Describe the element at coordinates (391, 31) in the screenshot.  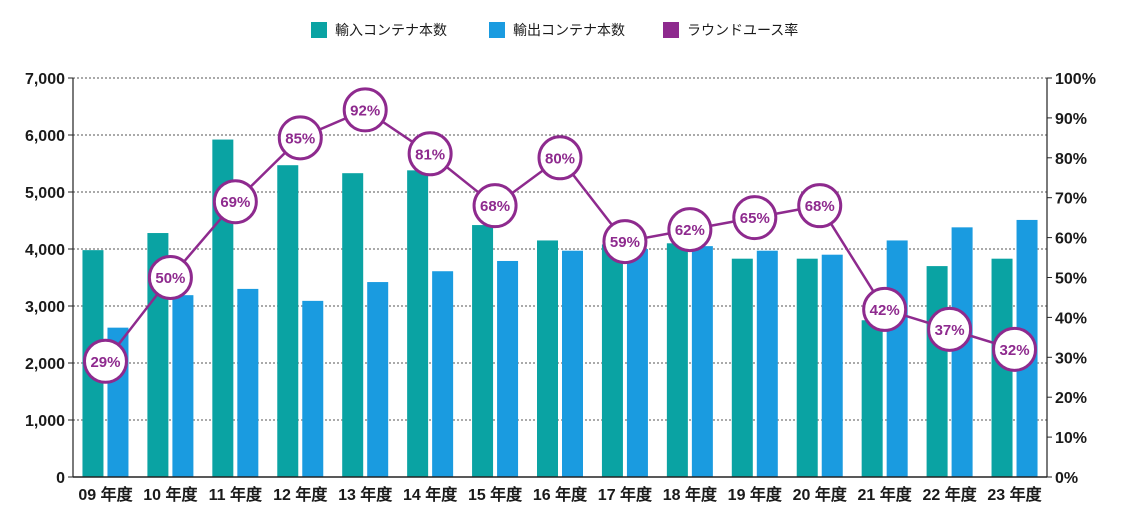
I see `legend-import-label: 輸入コンテナ本数` at that location.